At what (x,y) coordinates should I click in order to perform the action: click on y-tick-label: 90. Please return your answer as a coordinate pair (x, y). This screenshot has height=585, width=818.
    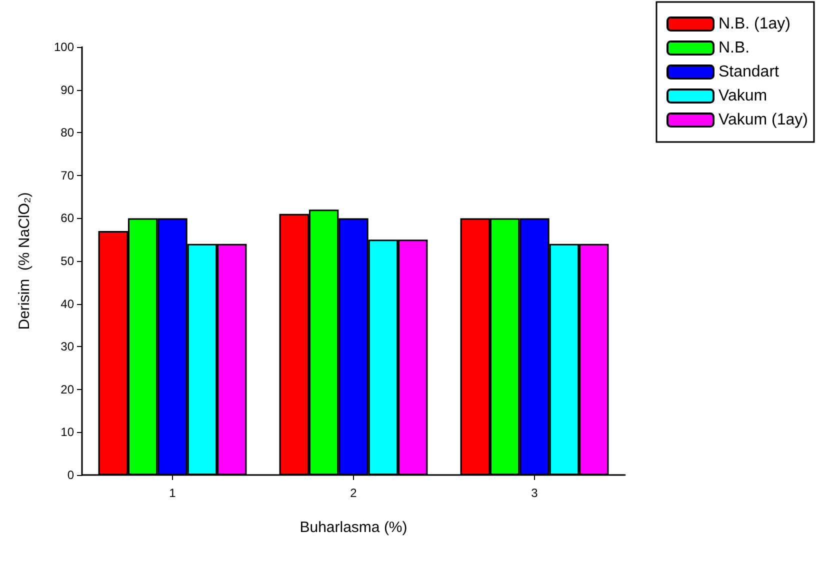
    Looking at the image, I should click on (67, 89).